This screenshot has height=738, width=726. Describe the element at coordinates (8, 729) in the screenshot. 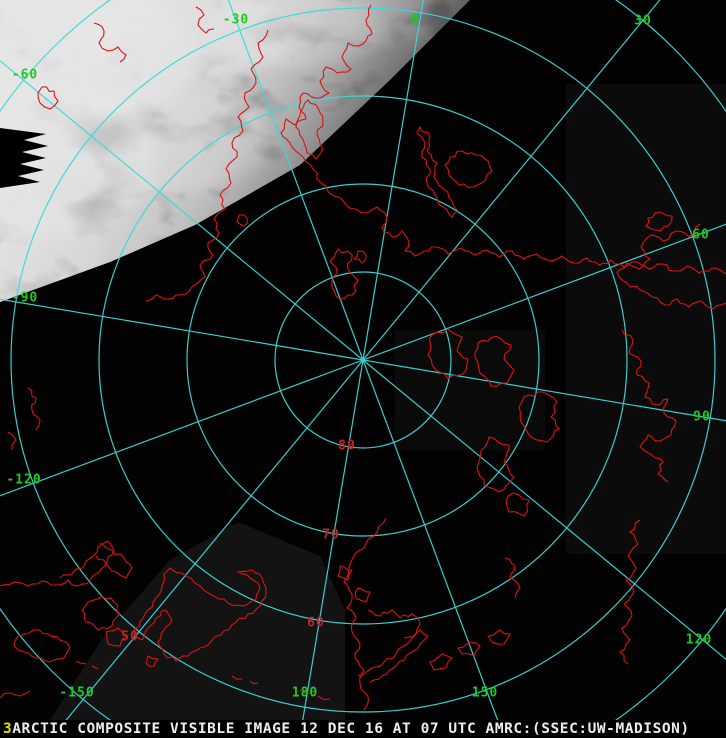

I see `status-frame-number: 3` at that location.